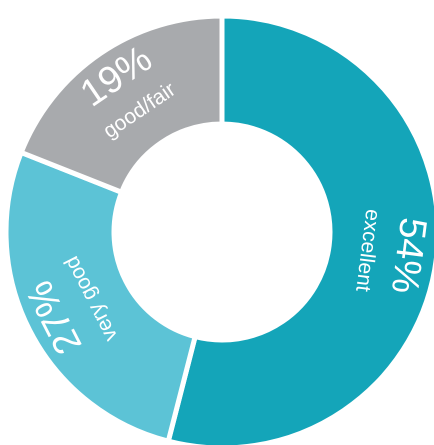 Image resolution: width=434 pixels, height=445 pixels. I want to click on segment-label: 54%excellent, so click(392, 252).